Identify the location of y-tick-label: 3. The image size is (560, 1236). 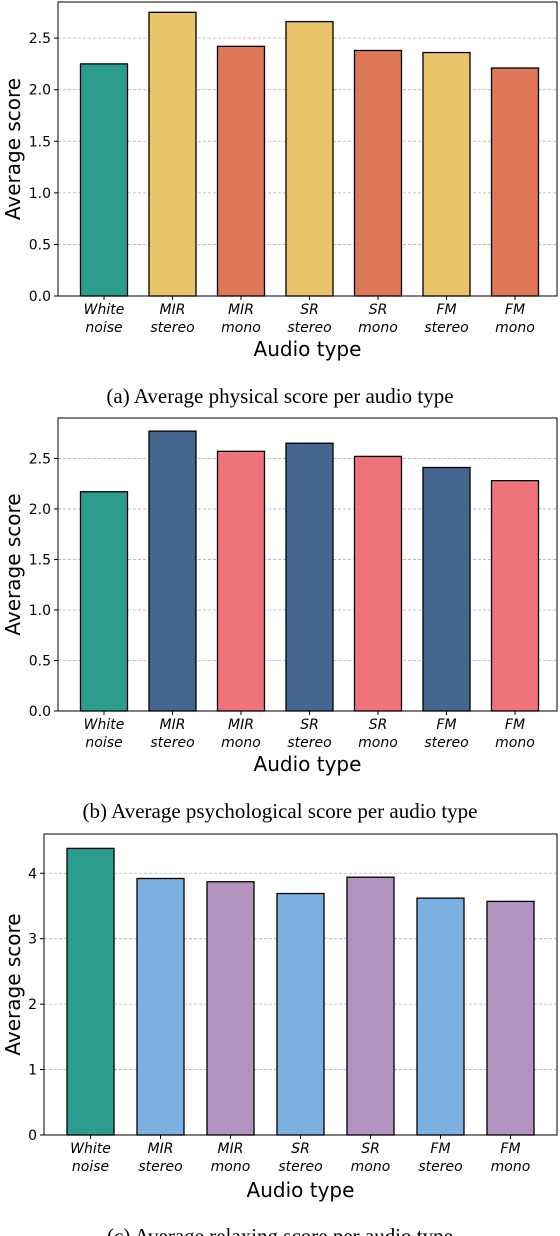
(32, 940).